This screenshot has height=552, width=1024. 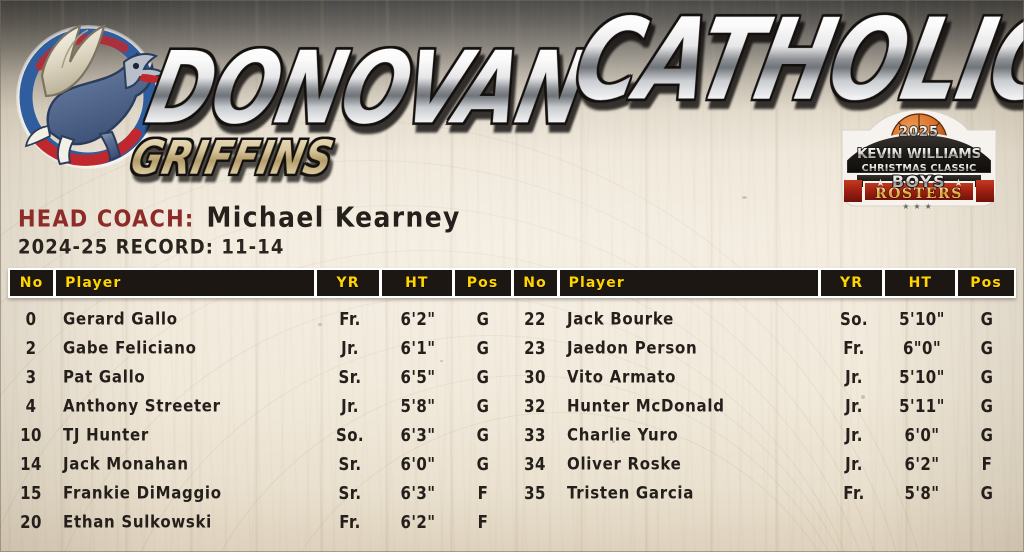 What do you see at coordinates (623, 434) in the screenshot?
I see `cell-player: Charlie Yuro` at bounding box center [623, 434].